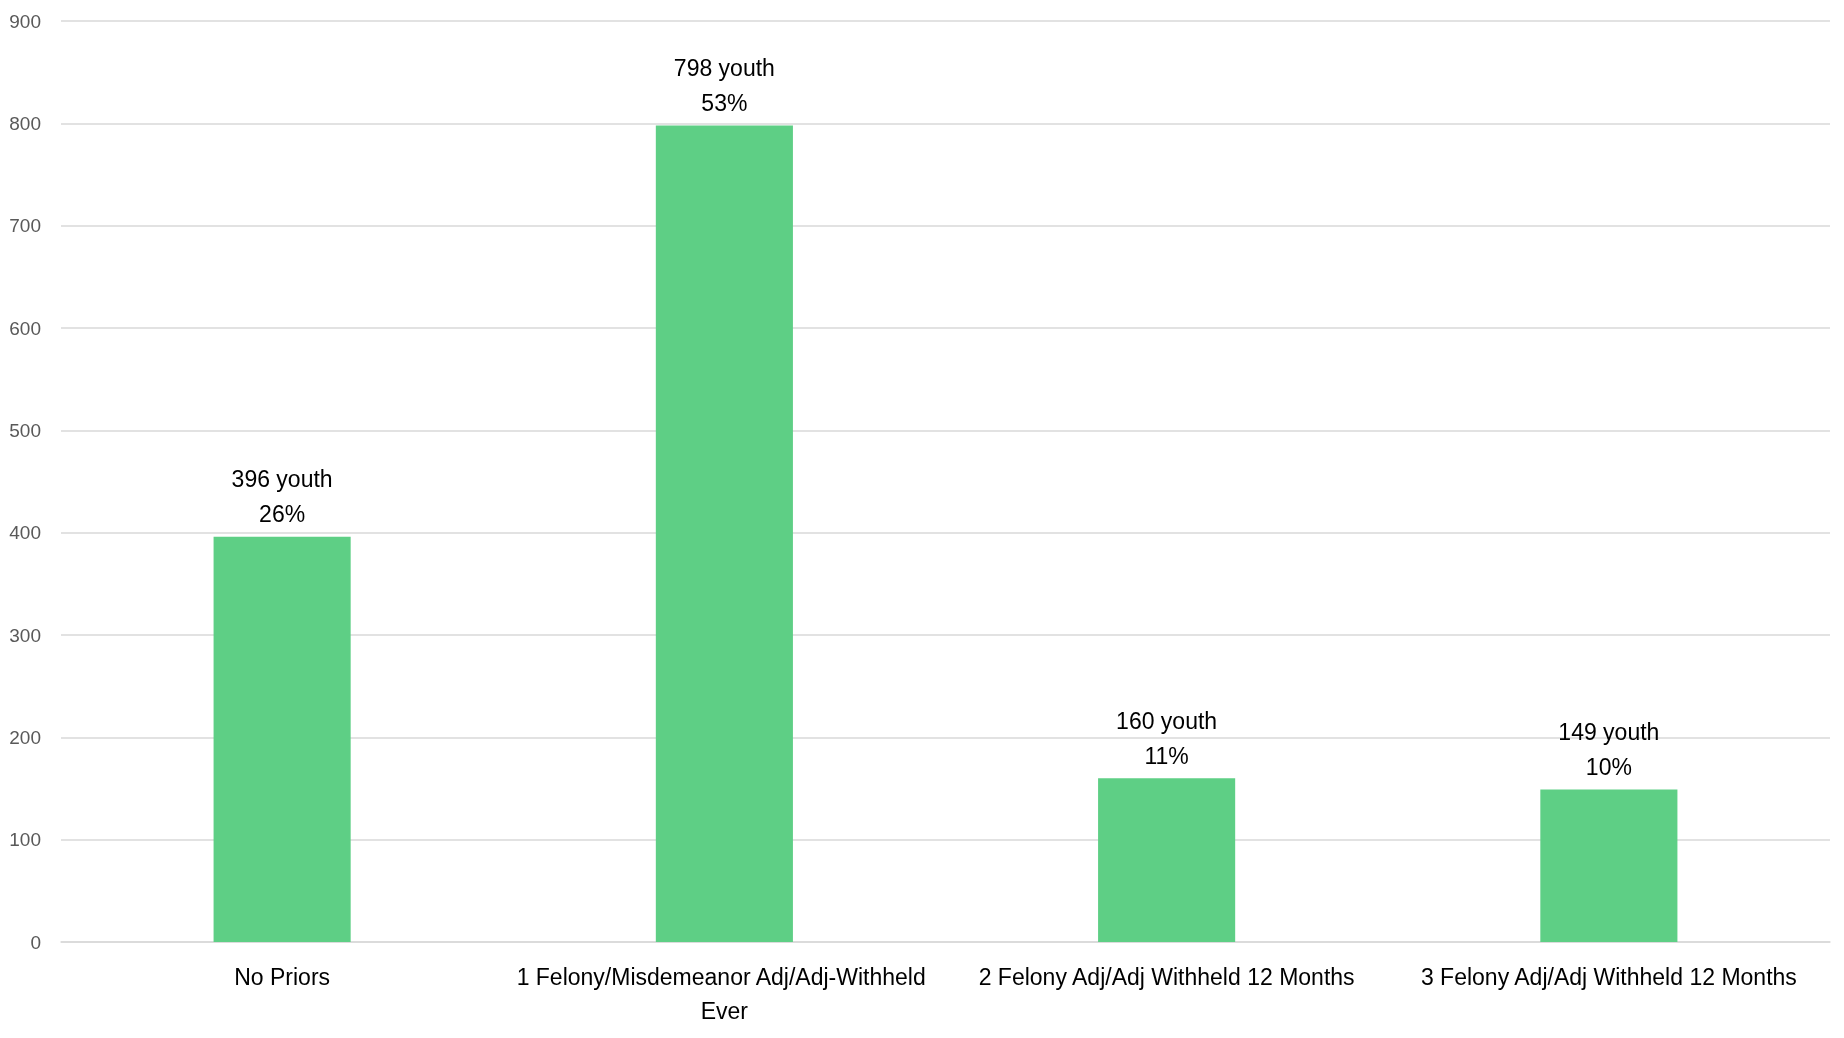  Describe the element at coordinates (25, 328) in the screenshot. I see `y-tick-label: 600` at that location.